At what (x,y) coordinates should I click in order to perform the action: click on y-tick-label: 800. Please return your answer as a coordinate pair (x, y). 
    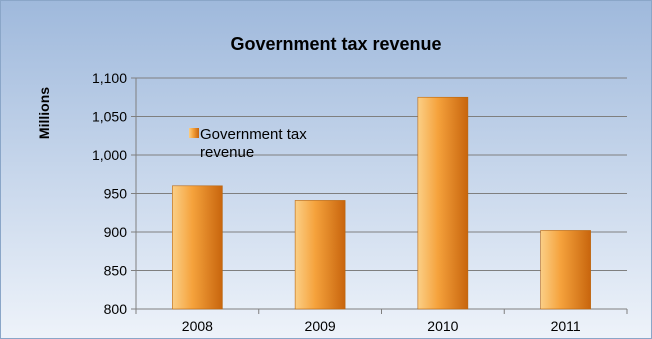
    Looking at the image, I should click on (116, 309).